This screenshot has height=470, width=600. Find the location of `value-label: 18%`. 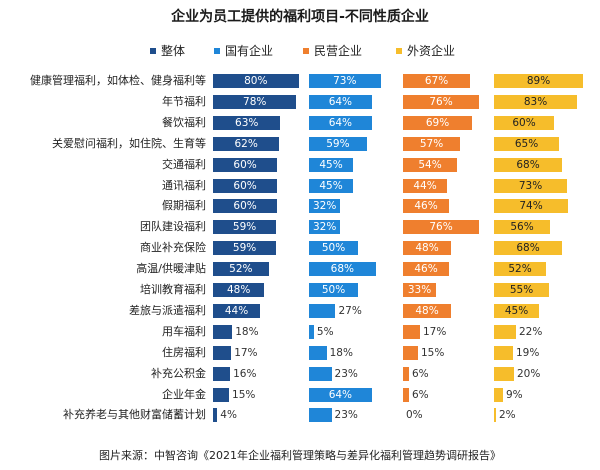

value-label: 18% is located at coordinates (341, 353).